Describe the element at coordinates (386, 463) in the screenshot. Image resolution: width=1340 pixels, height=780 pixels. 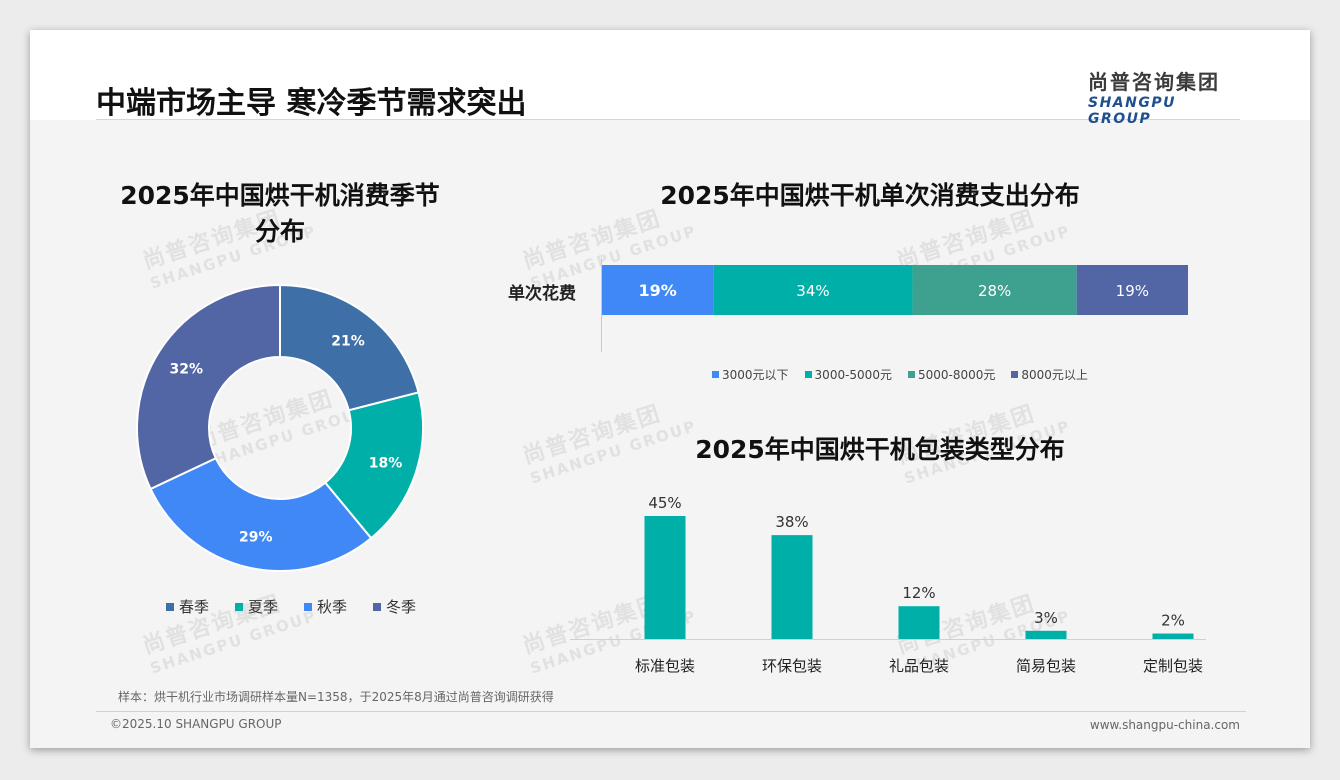
I see `donut-data-label: 18%` at that location.